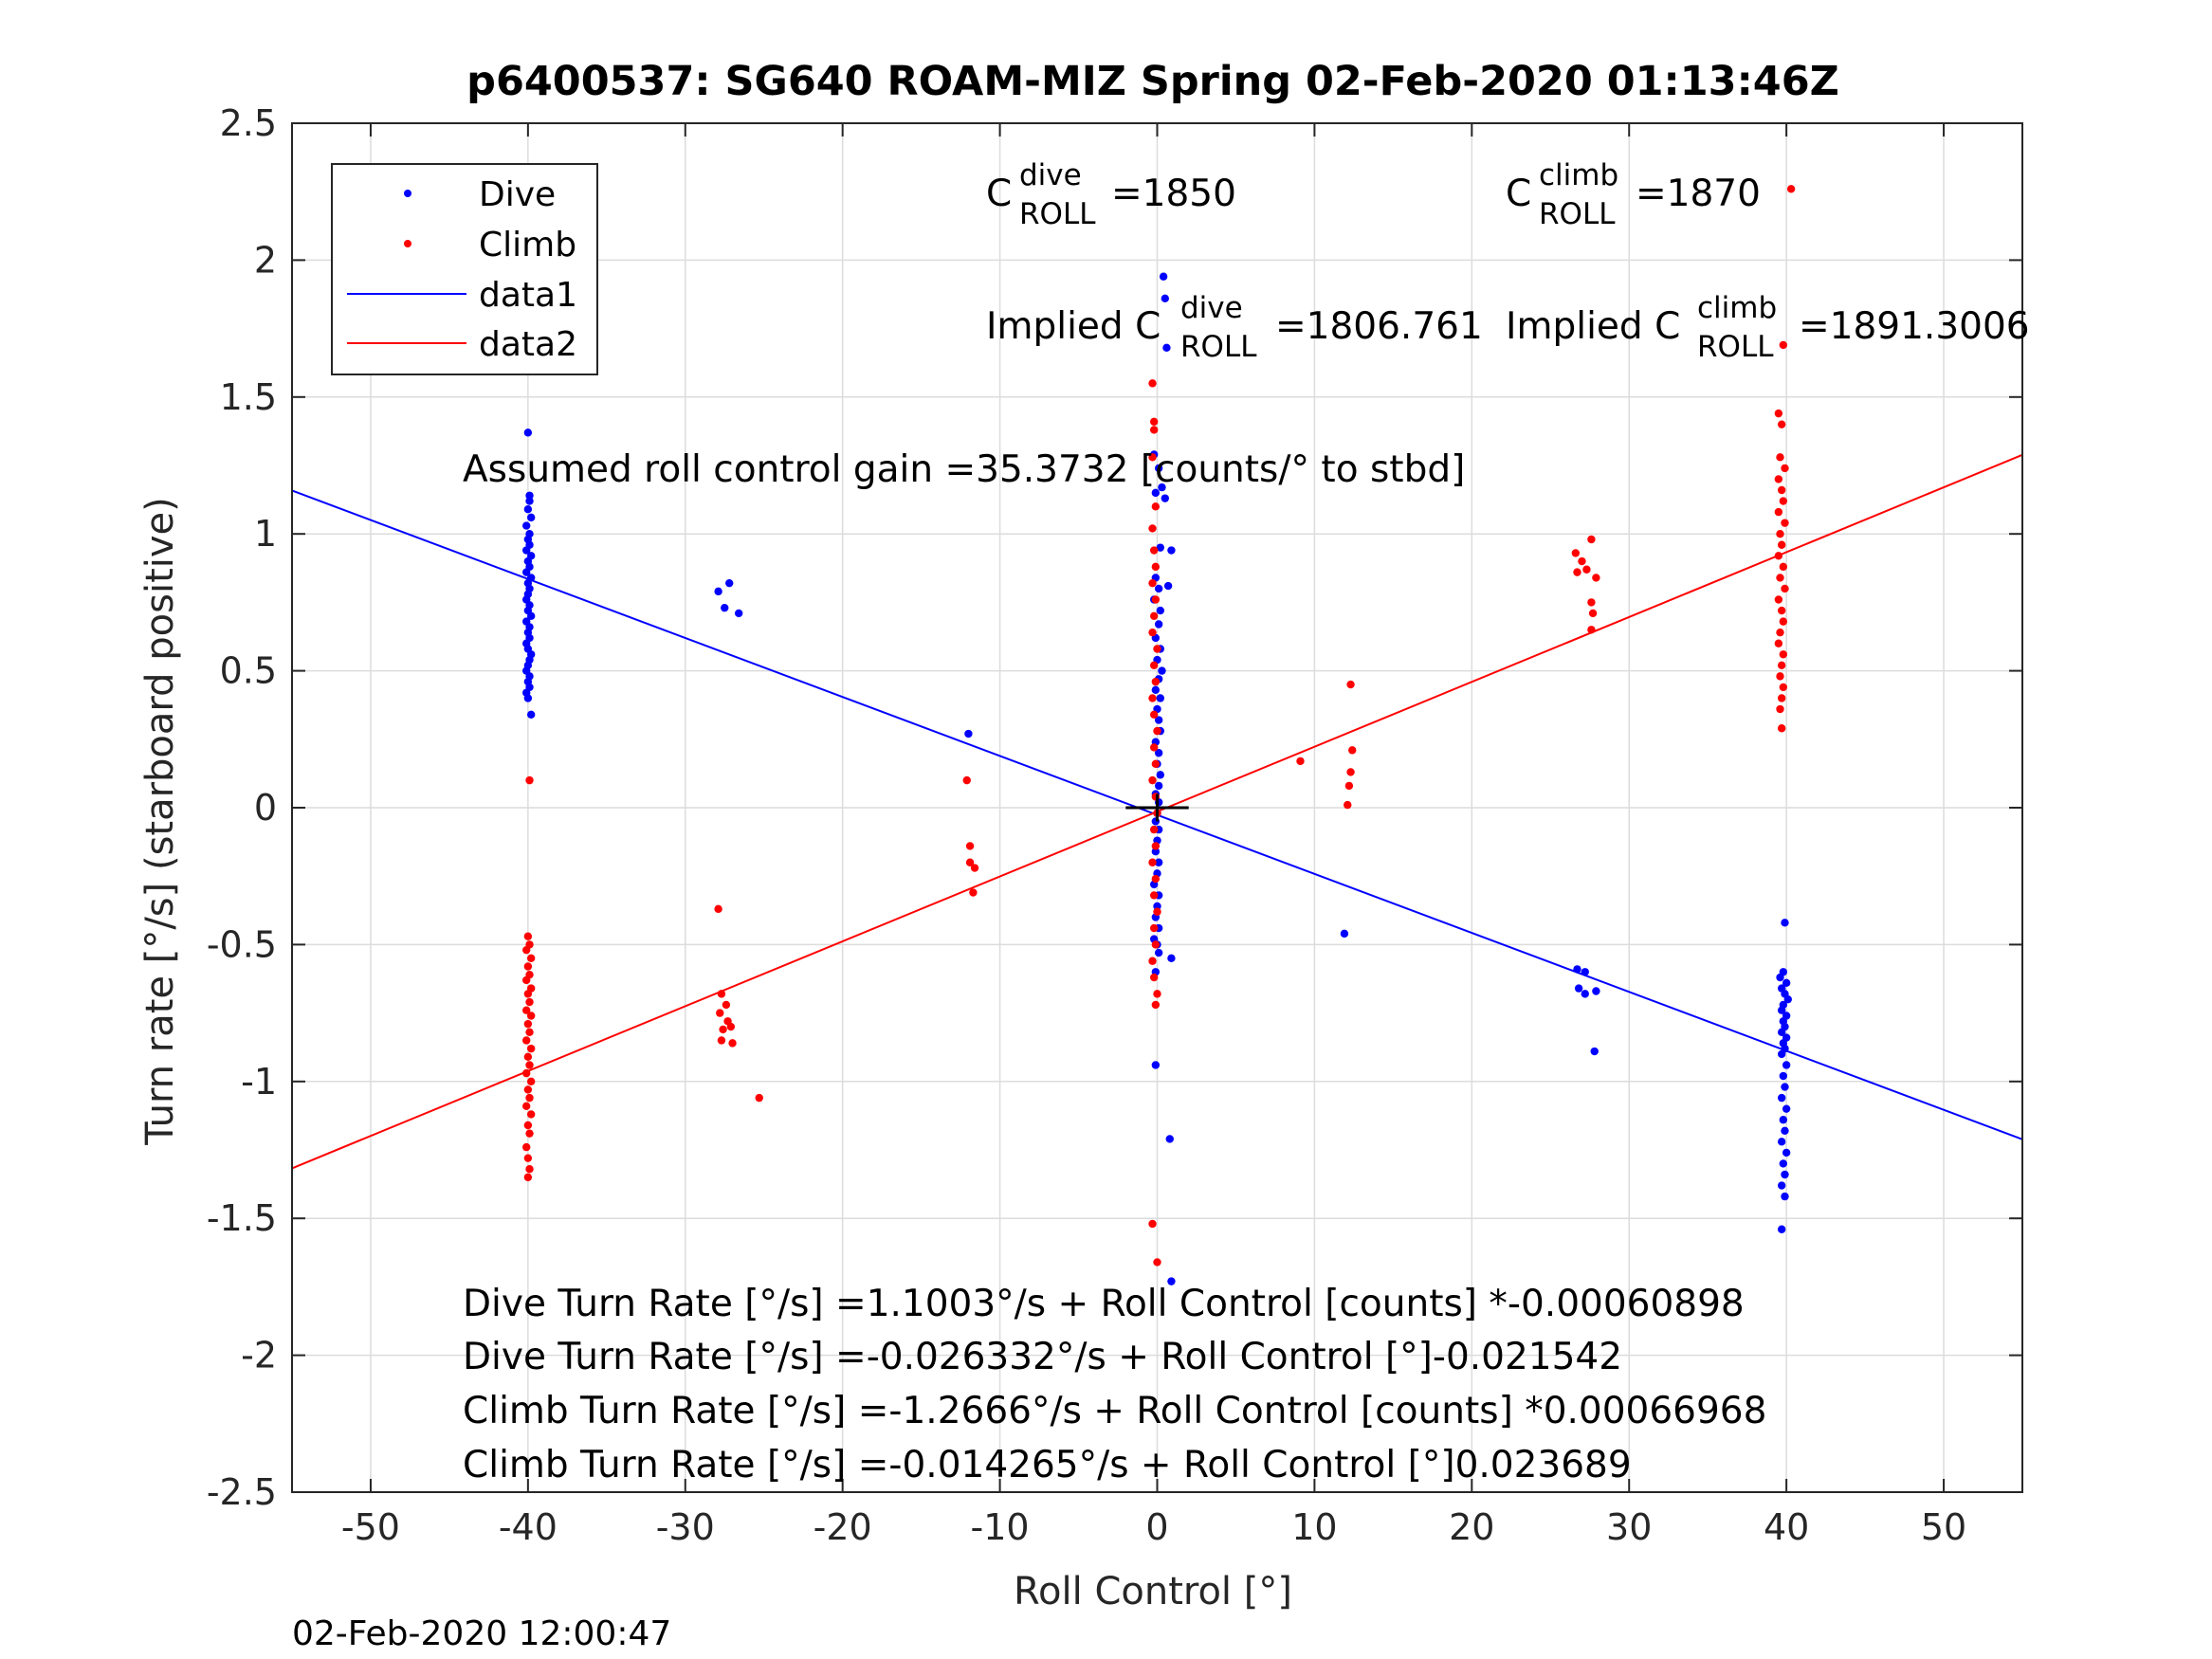  Describe the element at coordinates (1629, 1527) in the screenshot. I see `x-tick-label: 30` at that location.